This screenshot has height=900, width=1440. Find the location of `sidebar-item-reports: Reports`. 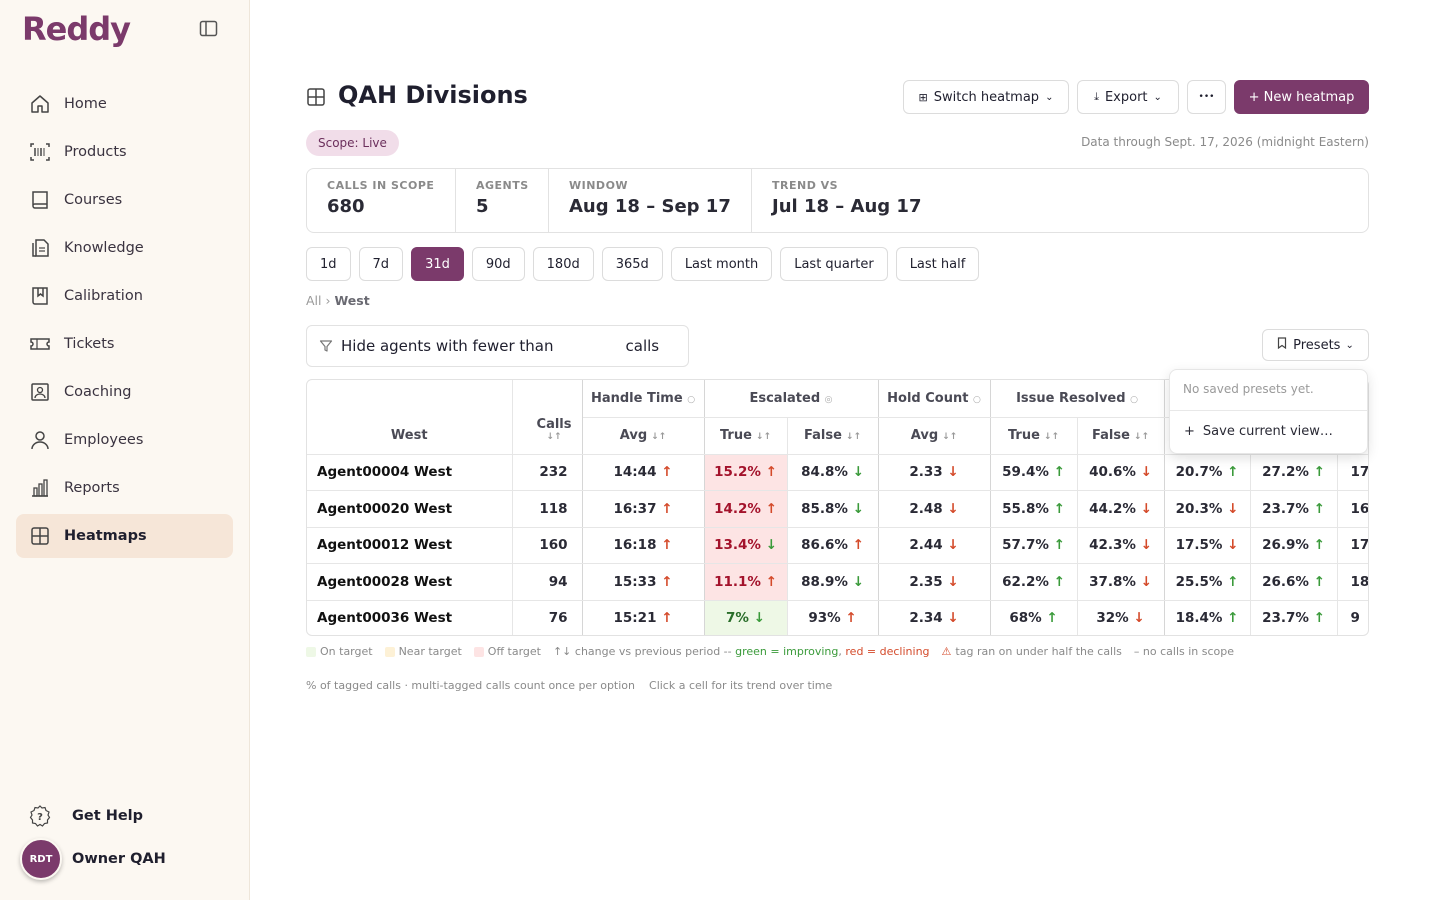

sidebar-item-reports: Reports is located at coordinates (124, 488).